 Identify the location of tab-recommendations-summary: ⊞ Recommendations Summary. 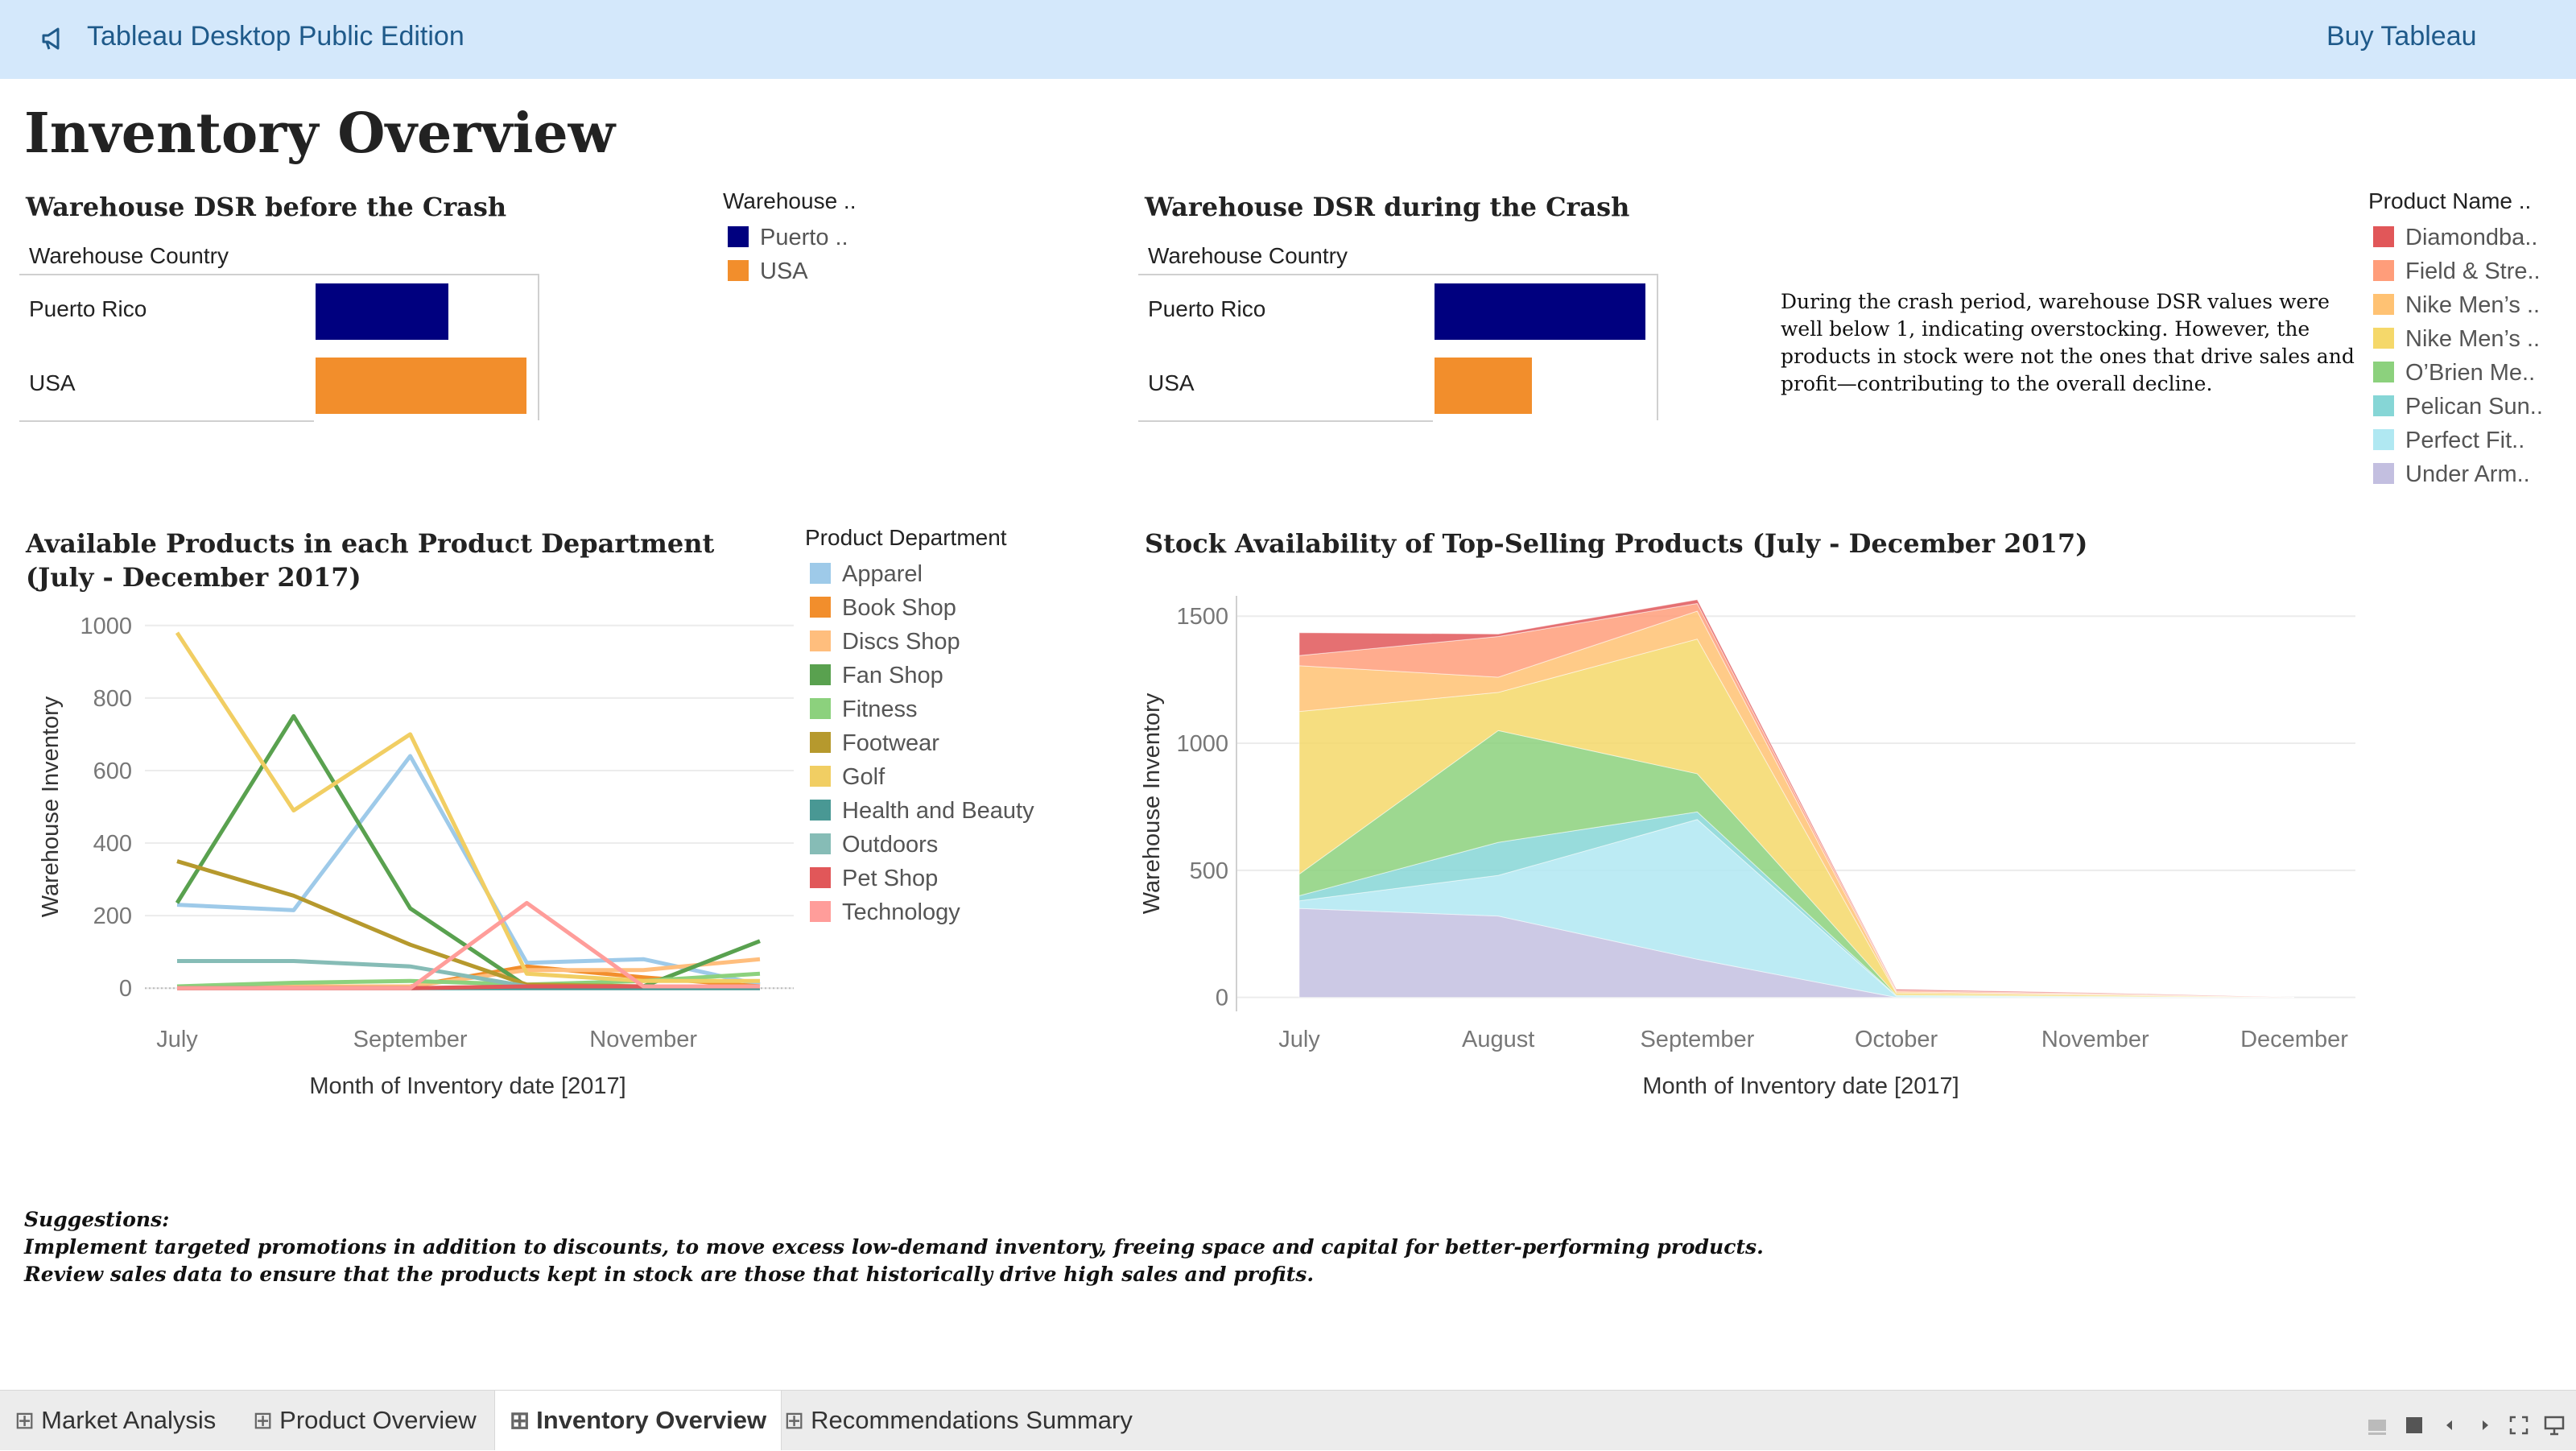
(958, 1420).